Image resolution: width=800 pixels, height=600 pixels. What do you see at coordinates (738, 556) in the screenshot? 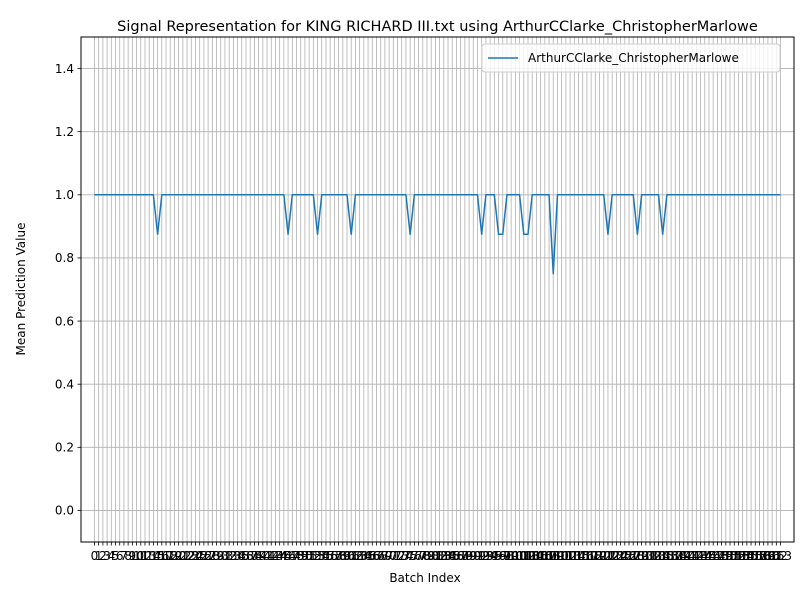
I see `x-tick-label: 153` at bounding box center [738, 556].